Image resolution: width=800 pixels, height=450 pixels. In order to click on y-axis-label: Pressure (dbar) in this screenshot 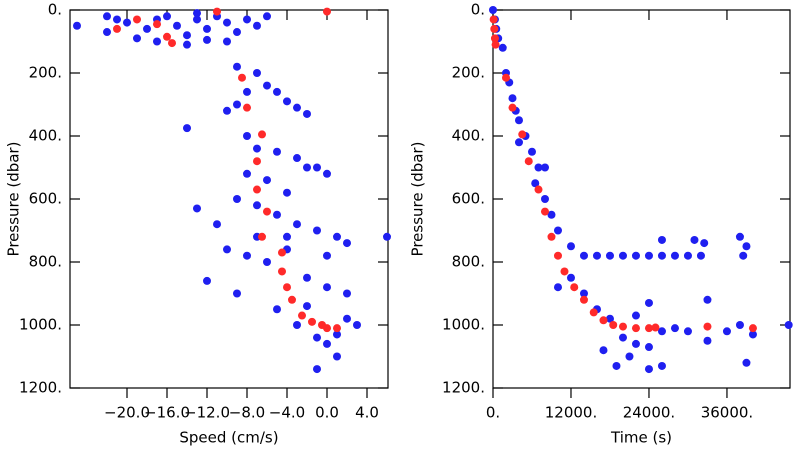, I will do `click(418, 199)`.